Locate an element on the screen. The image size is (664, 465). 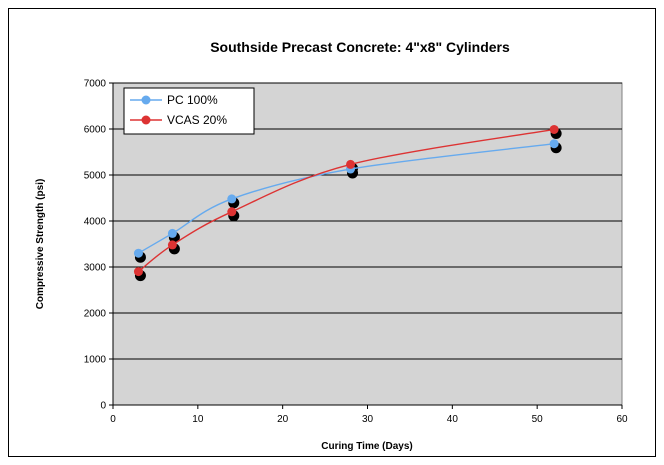
y-tick-label: 3000 is located at coordinates (95, 268).